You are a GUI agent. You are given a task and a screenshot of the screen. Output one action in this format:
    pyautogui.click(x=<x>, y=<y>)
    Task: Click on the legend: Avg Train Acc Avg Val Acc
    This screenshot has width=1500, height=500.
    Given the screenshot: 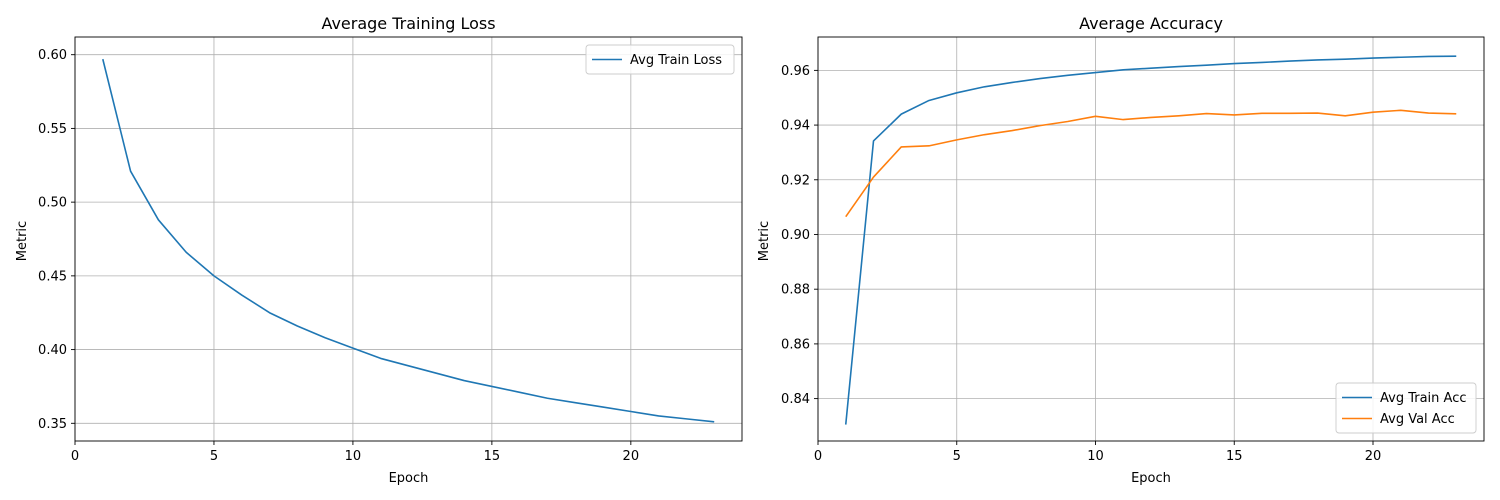 What is the action you would take?
    pyautogui.click(x=1406, y=408)
    